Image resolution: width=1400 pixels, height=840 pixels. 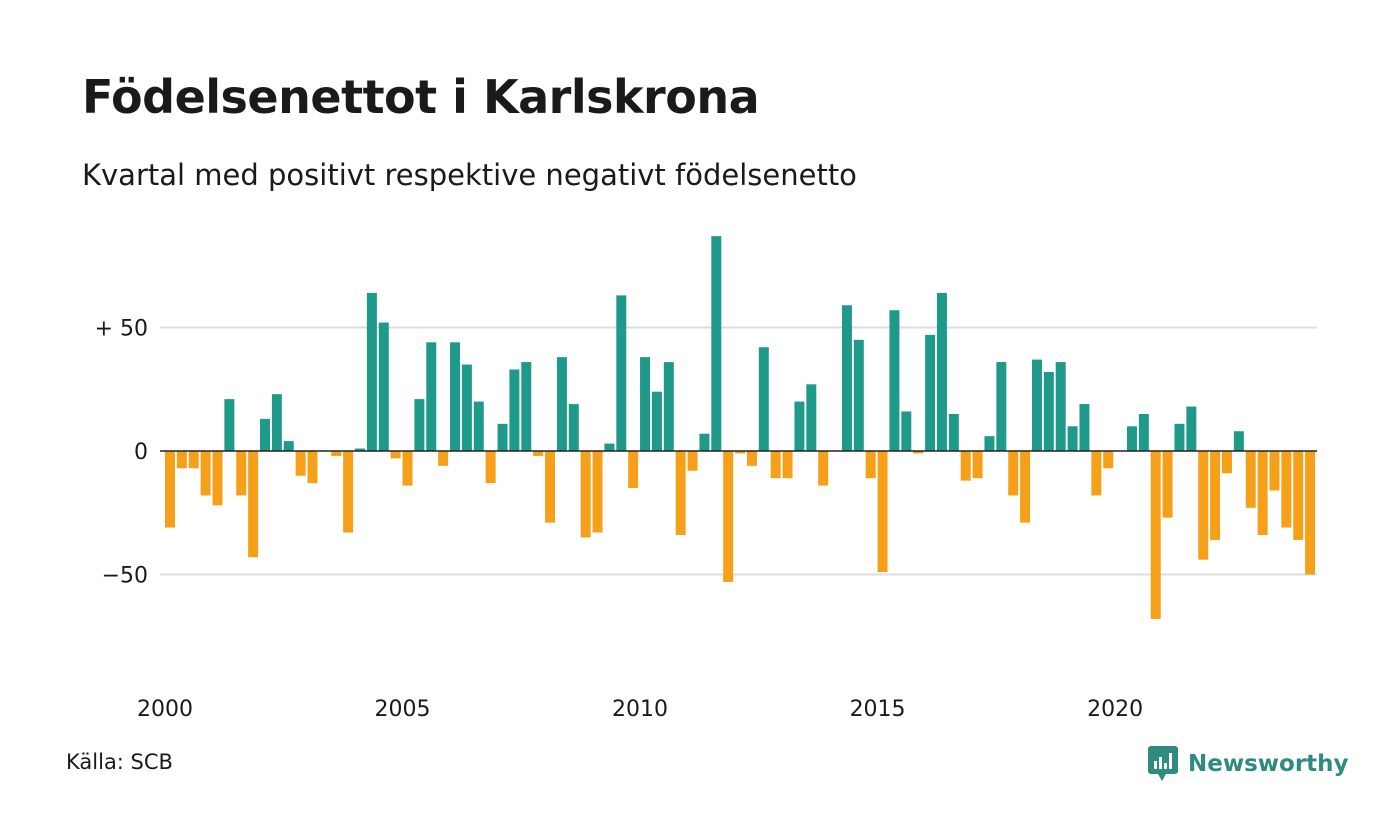 What do you see at coordinates (1115, 709) in the screenshot?
I see `x-tick-label: 2020` at bounding box center [1115, 709].